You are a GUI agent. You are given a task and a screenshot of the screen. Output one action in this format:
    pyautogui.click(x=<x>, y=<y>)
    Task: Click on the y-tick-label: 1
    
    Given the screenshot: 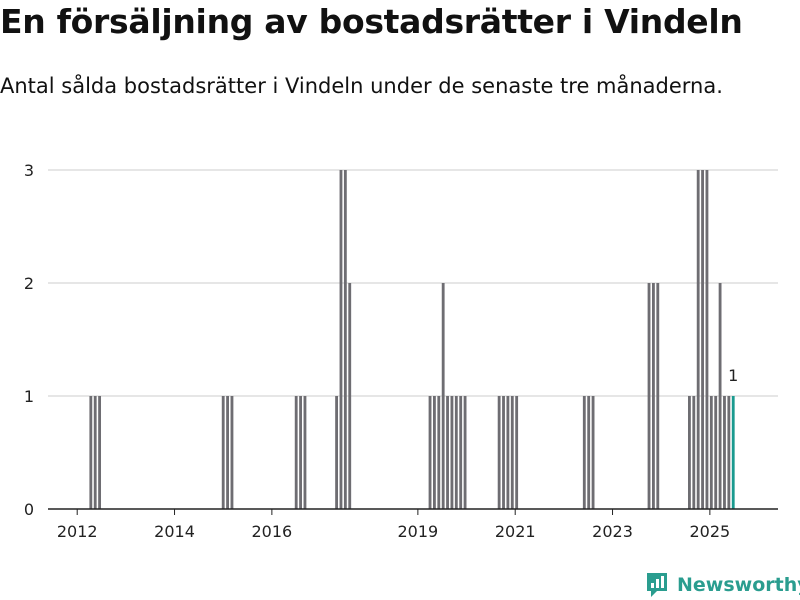 What is the action you would take?
    pyautogui.click(x=29, y=396)
    